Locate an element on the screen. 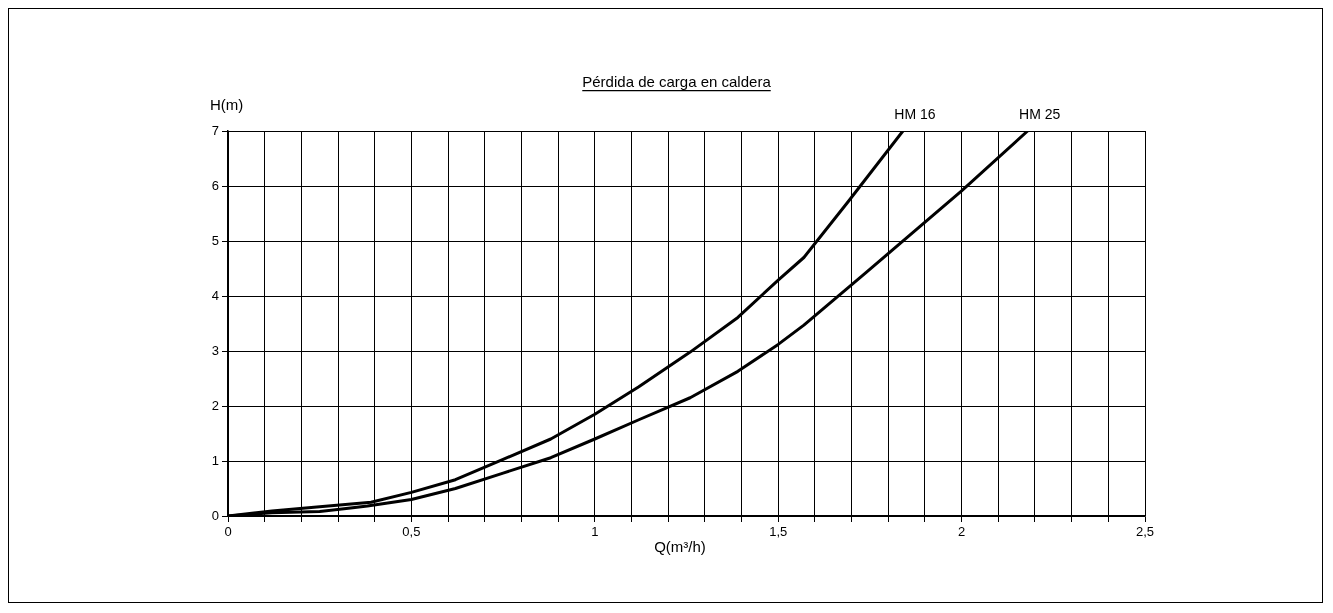  series-label: HM 16 is located at coordinates (915, 114).